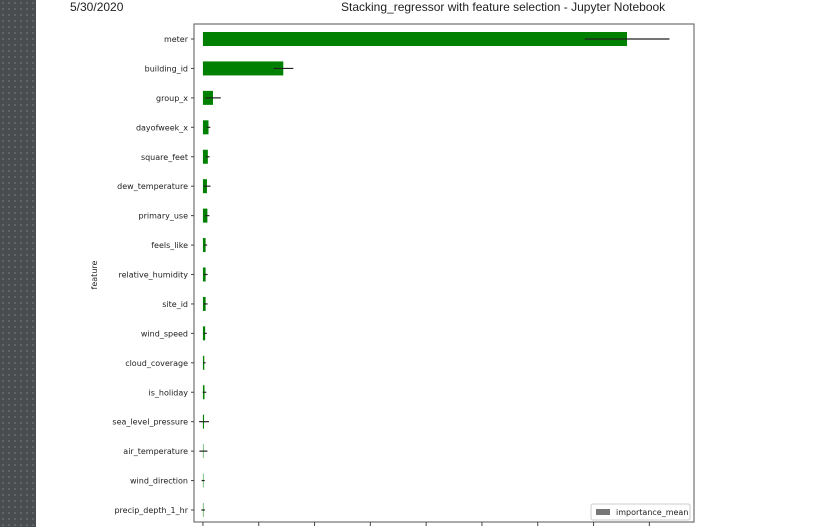 This screenshot has height=527, width=832. What do you see at coordinates (172, 98) in the screenshot?
I see `y-tick-label: group_x` at bounding box center [172, 98].